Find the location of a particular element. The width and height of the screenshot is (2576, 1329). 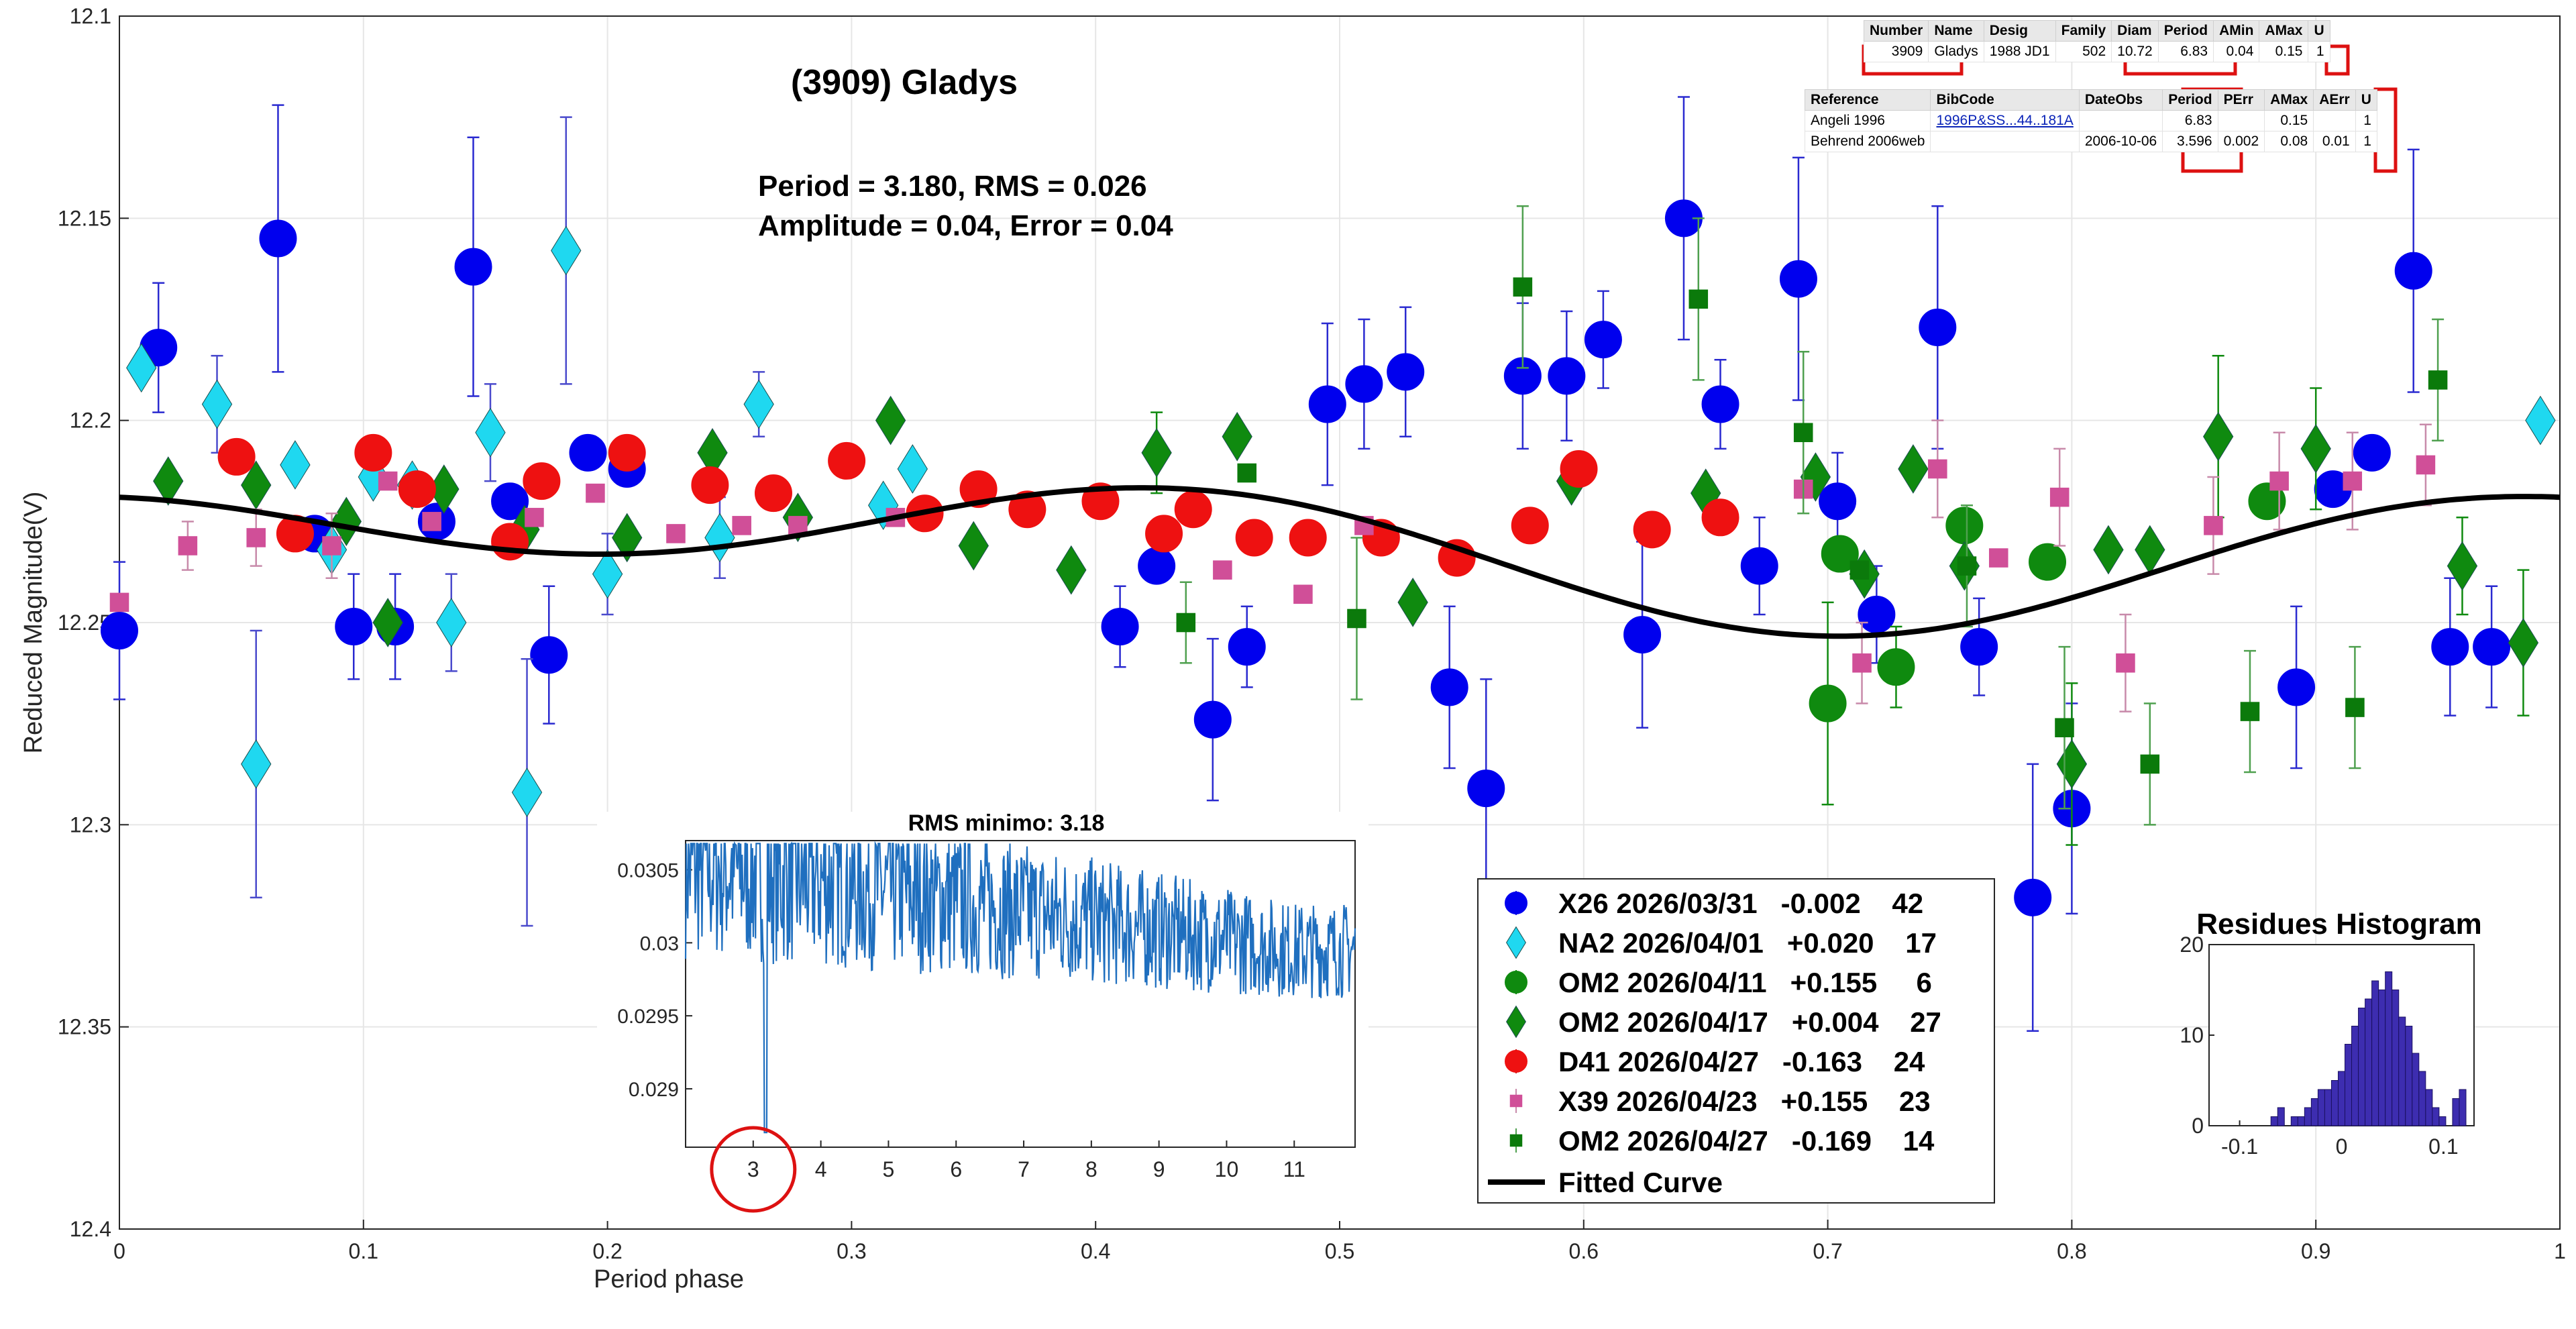

refs-table-header: BibCode is located at coordinates (2005, 100).